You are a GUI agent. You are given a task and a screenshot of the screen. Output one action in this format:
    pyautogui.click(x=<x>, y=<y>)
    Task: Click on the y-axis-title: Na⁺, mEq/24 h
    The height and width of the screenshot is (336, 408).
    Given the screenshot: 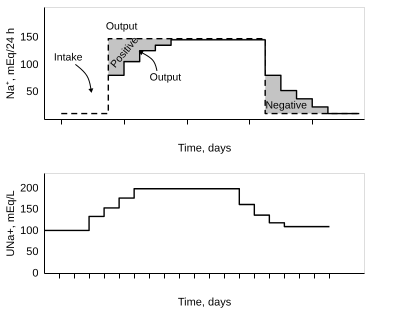 What is the action you would take?
    pyautogui.click(x=11, y=64)
    